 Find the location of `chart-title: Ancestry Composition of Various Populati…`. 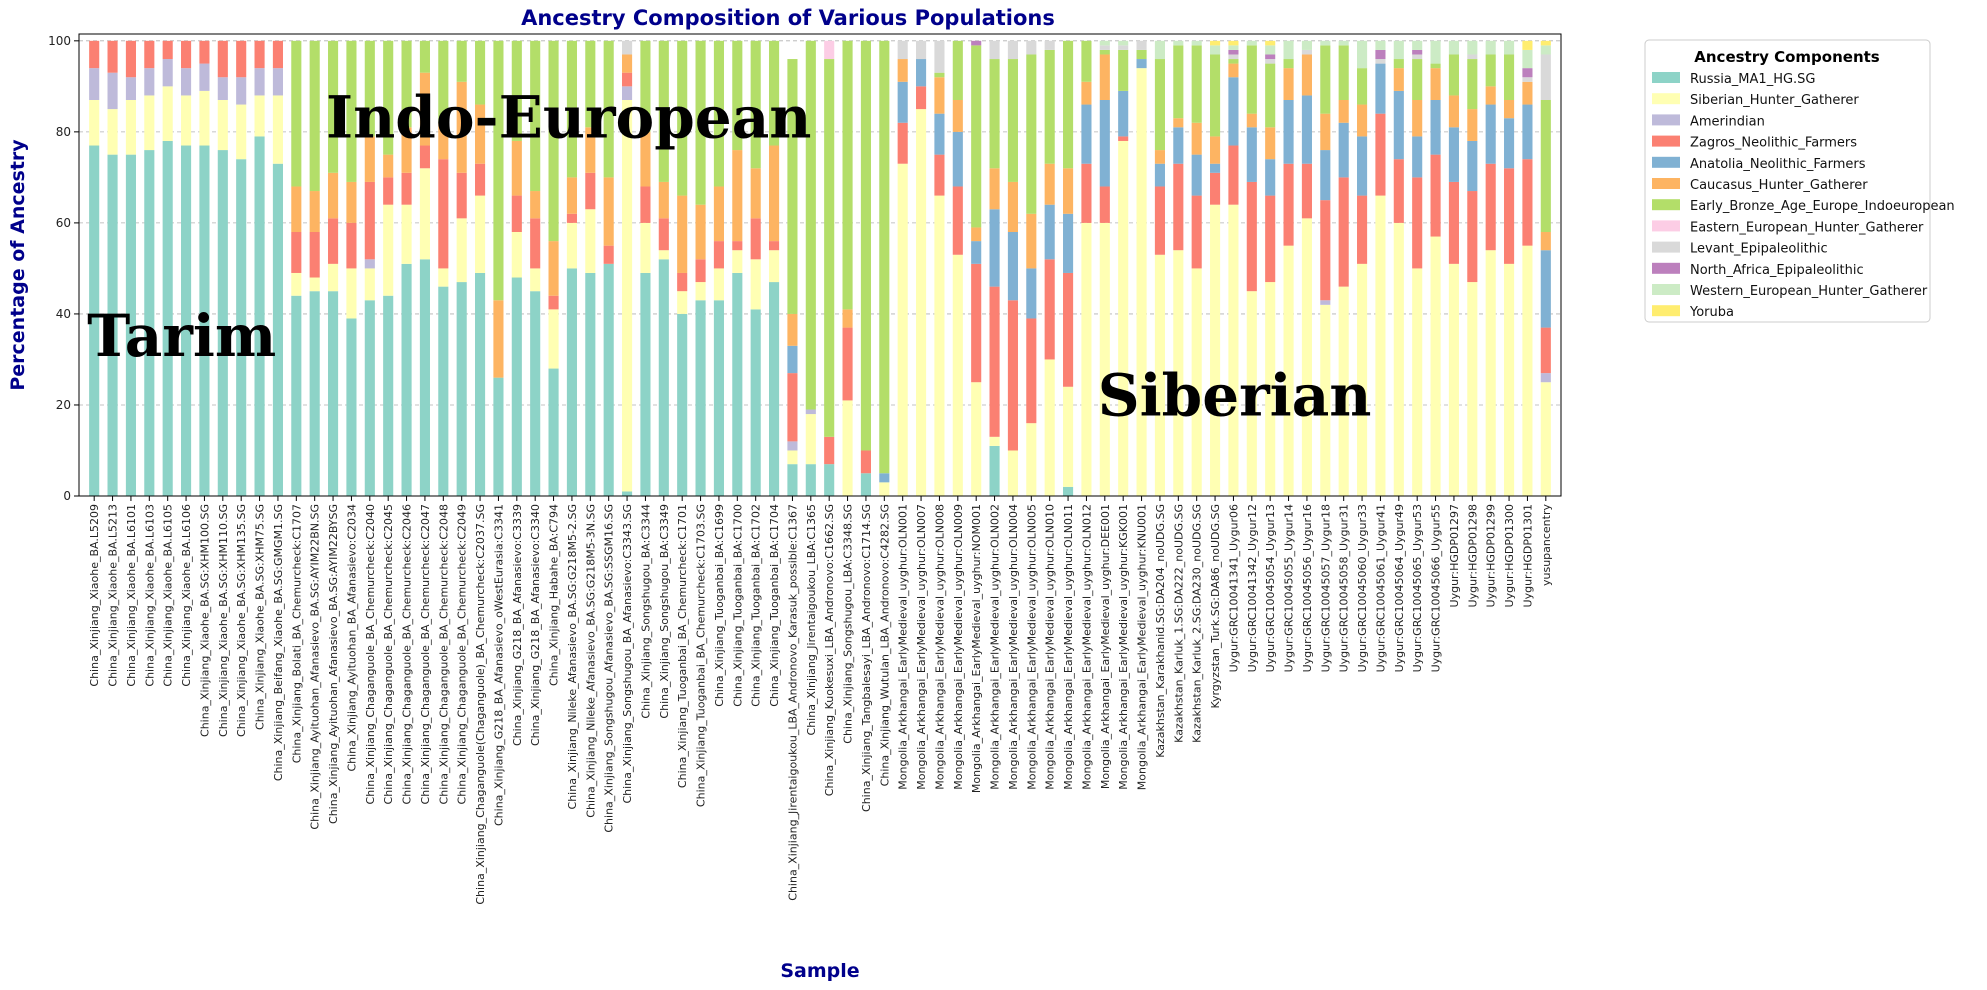

chart-title: Ancestry Composition of Various Populati… is located at coordinates (788, 18).